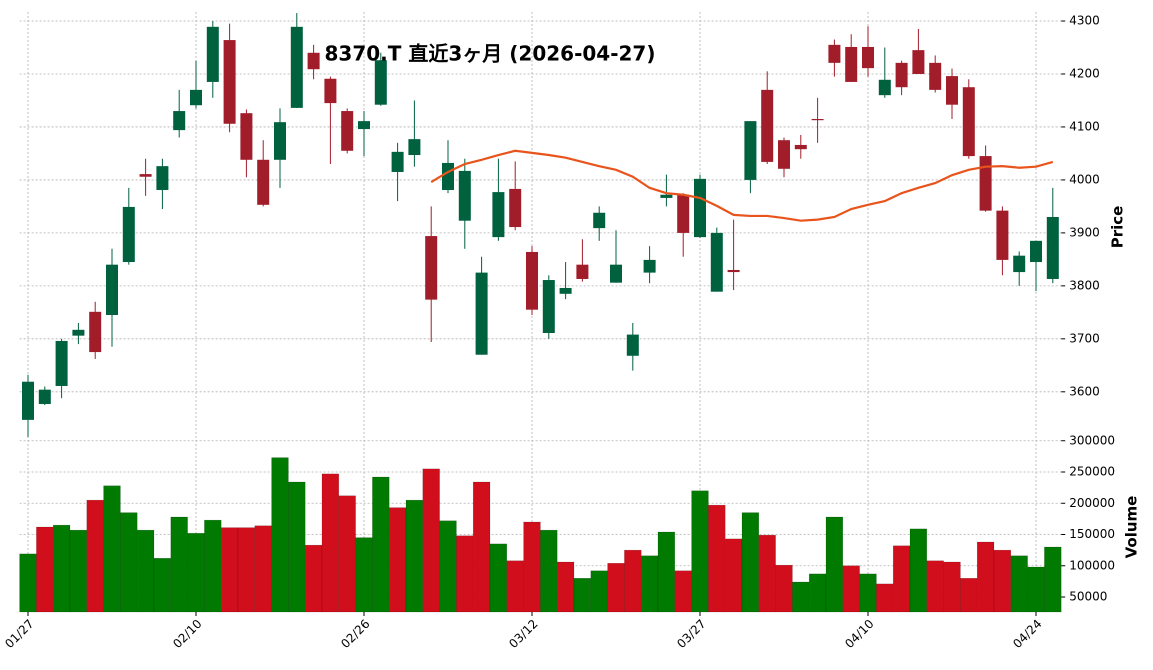 The height and width of the screenshot is (670, 1153). I want to click on x-tick-label: 03/27, so click(691, 634).